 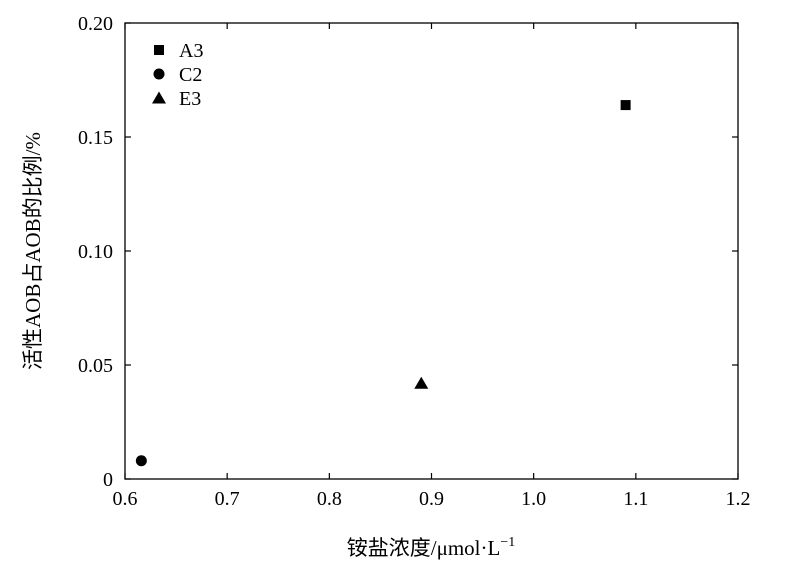 I want to click on x-axis-title-text: 铵盐浓度/μmol·L, so click(x=424, y=548).